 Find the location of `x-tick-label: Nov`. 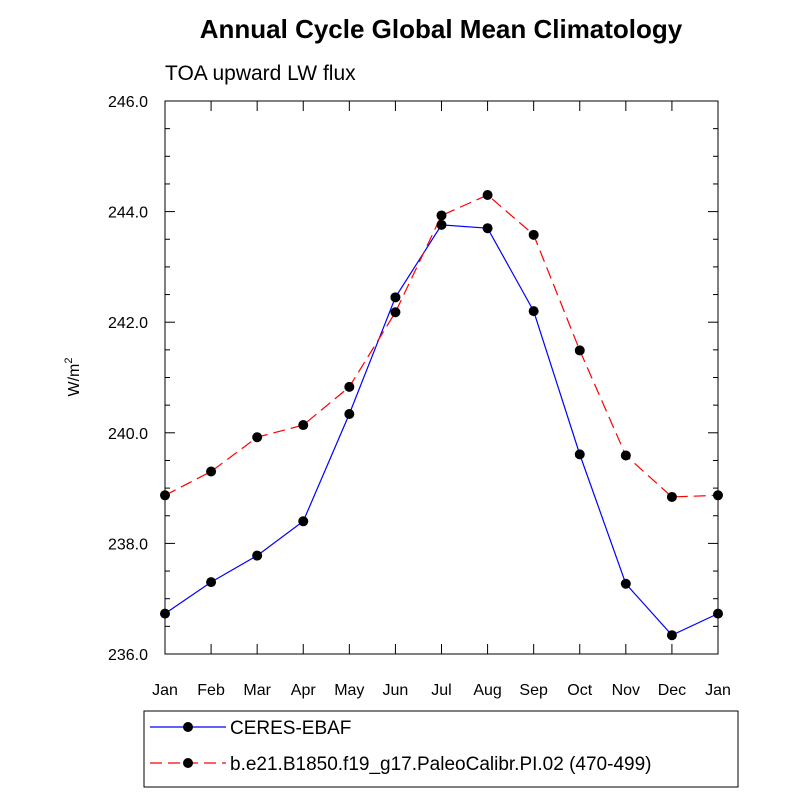

x-tick-label: Nov is located at coordinates (626, 690).